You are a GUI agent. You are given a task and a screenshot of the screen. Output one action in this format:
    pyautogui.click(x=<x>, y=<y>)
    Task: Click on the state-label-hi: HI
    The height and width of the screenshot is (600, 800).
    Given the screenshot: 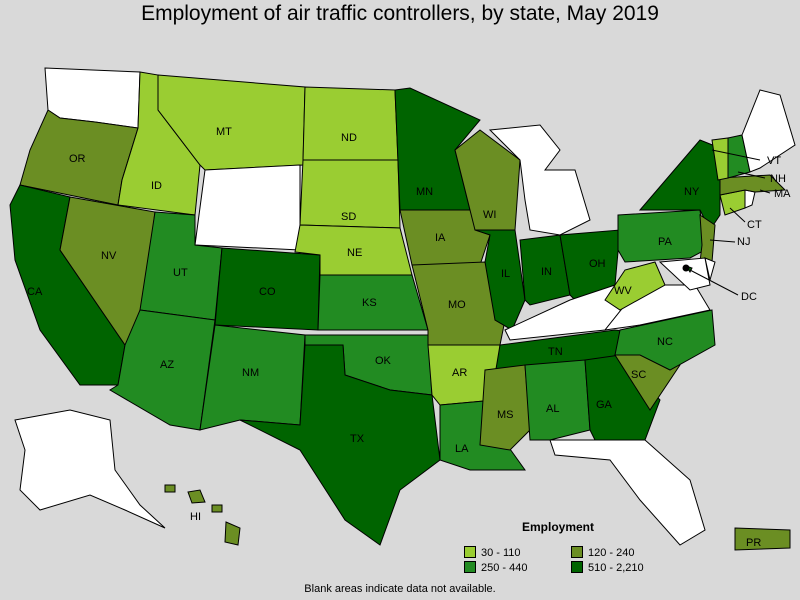 What is the action you would take?
    pyautogui.click(x=195, y=517)
    